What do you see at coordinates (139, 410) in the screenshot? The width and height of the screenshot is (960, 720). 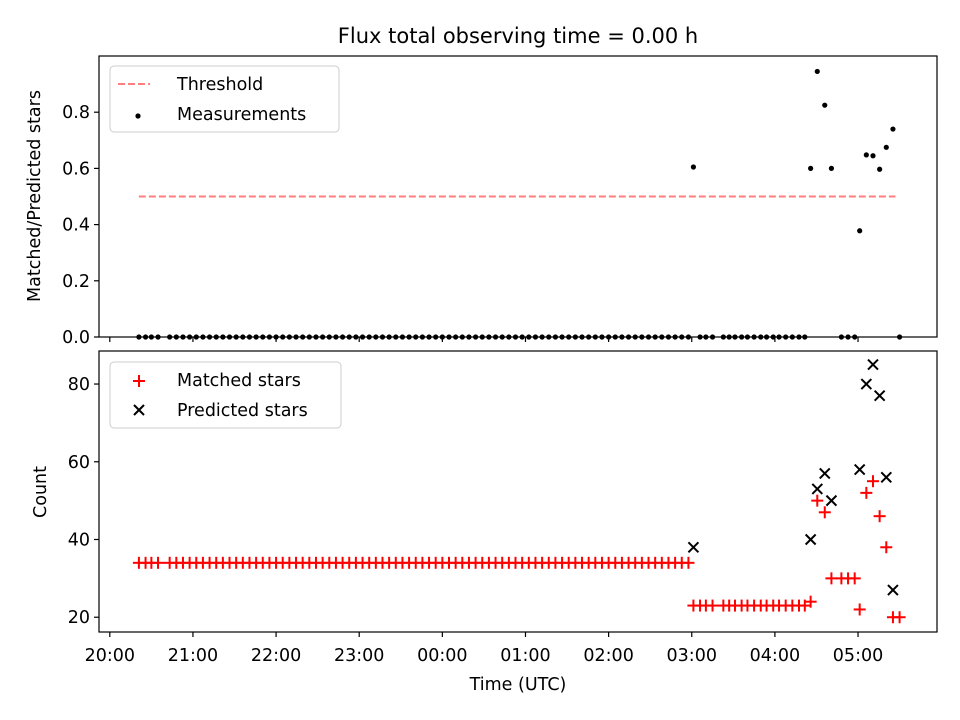 I see `legend-predicted-swatch` at bounding box center [139, 410].